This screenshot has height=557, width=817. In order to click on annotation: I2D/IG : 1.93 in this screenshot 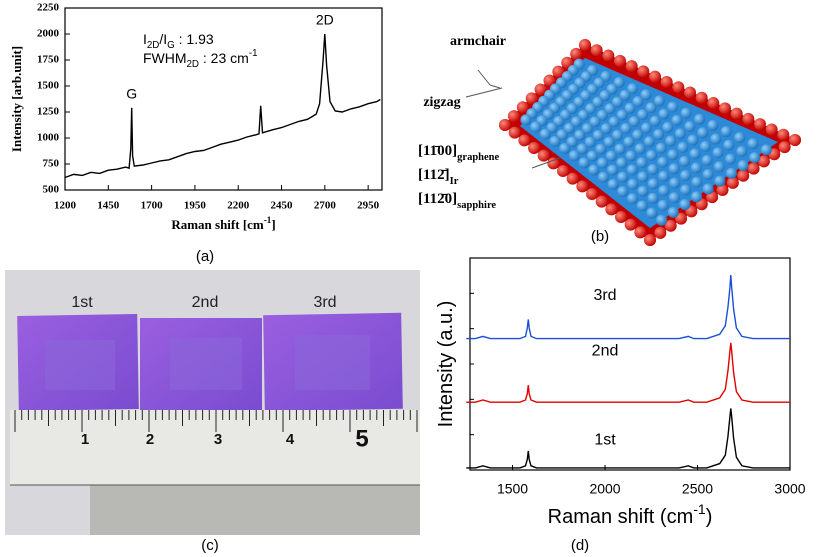, I will do `click(178, 41)`.